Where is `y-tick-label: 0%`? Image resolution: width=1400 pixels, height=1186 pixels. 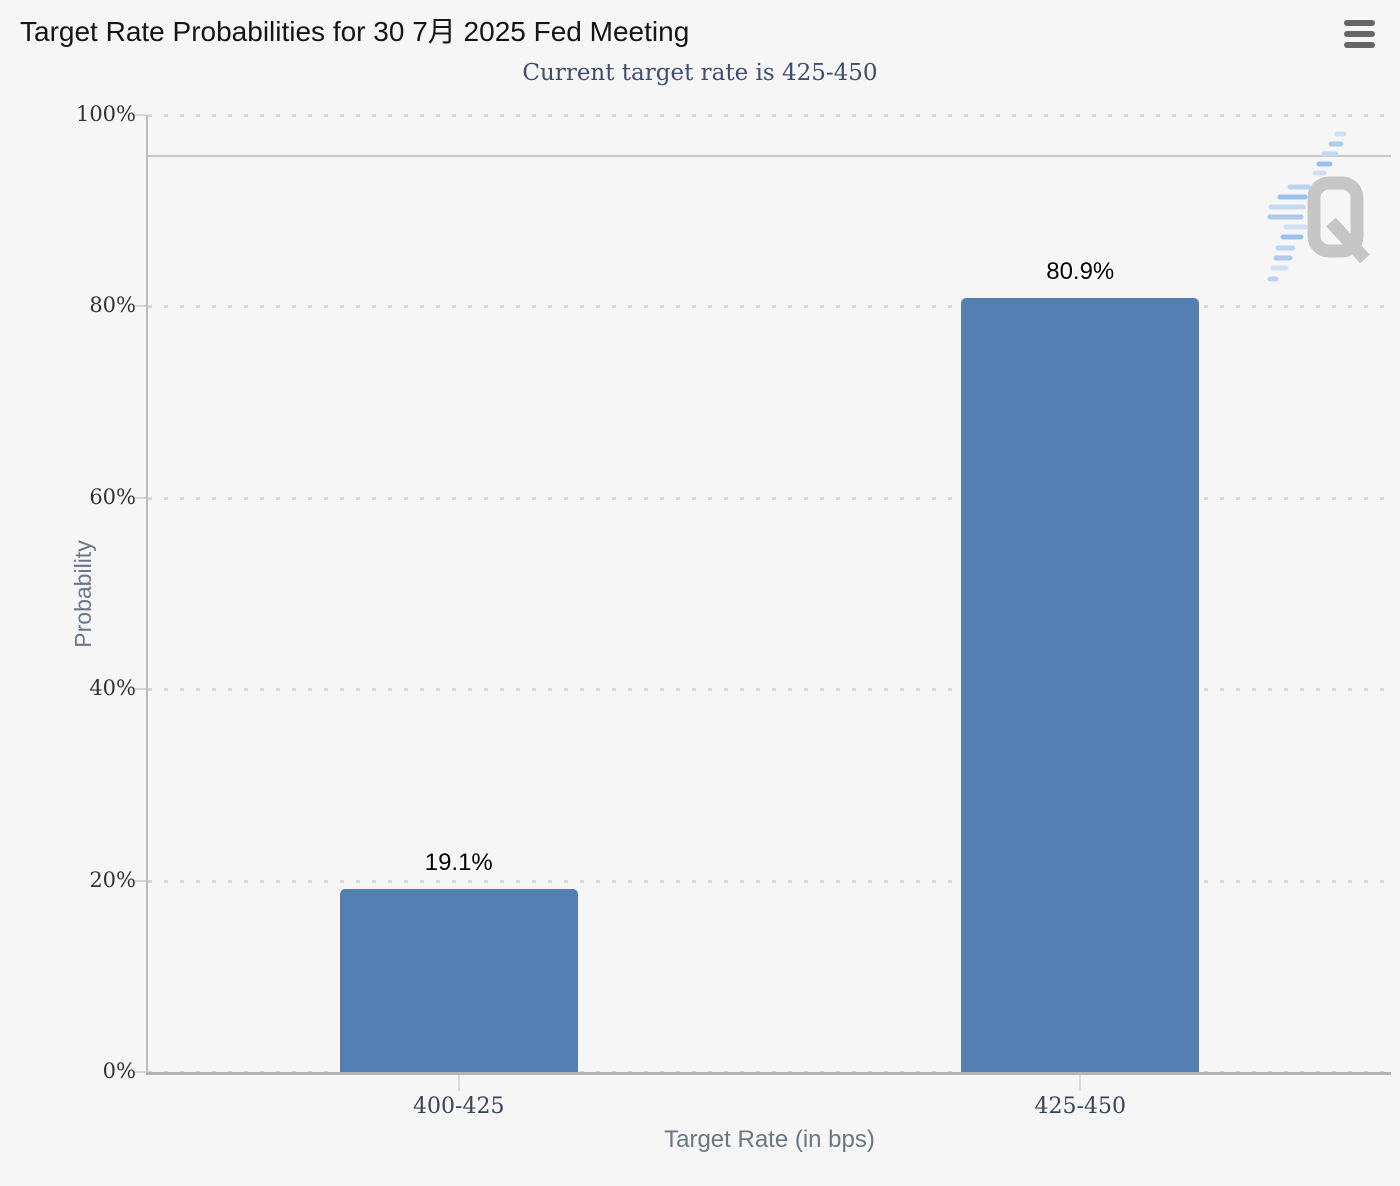 y-tick-label: 0% is located at coordinates (119, 1071).